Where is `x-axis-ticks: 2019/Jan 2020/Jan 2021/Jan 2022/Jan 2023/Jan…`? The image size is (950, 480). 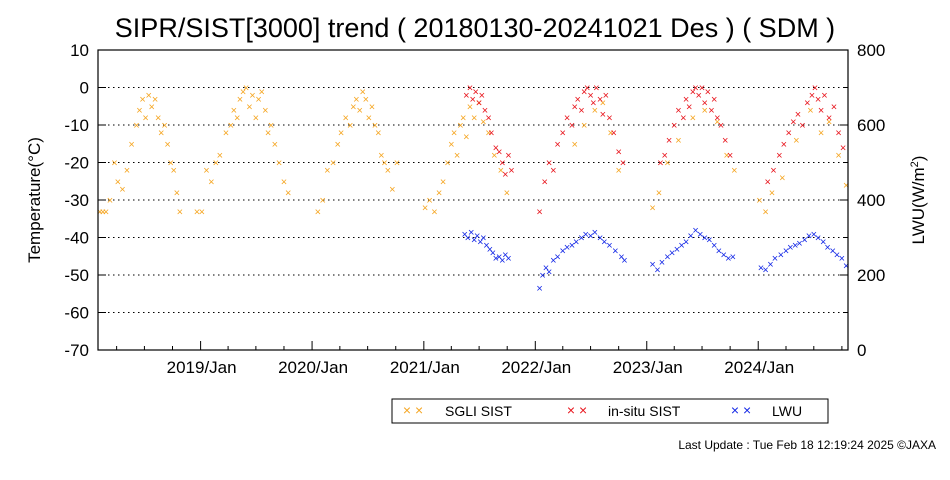
x-axis-ticks: 2019/Jan 2020/Jan 2021/Jan 2022/Jan 2023/Jan… is located at coordinates (479, 359).